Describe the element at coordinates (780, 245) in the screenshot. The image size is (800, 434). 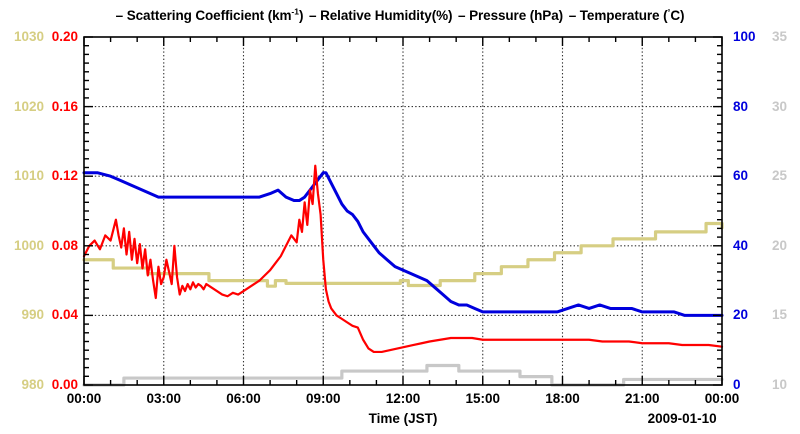
I see `axis-tick-temperature-20: 20` at that location.